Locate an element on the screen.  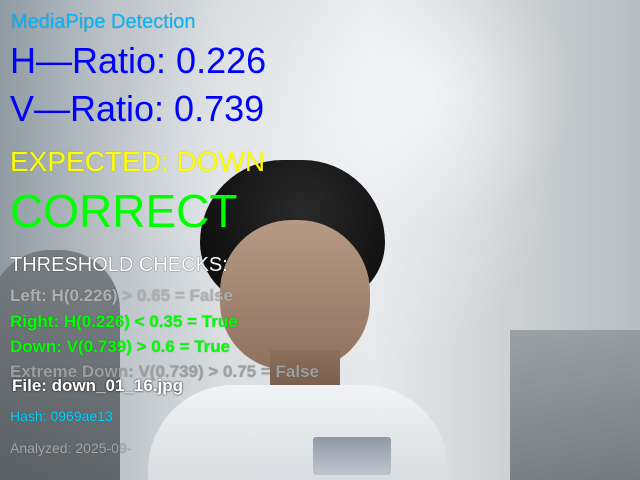
shirt-print is located at coordinates (352, 456).